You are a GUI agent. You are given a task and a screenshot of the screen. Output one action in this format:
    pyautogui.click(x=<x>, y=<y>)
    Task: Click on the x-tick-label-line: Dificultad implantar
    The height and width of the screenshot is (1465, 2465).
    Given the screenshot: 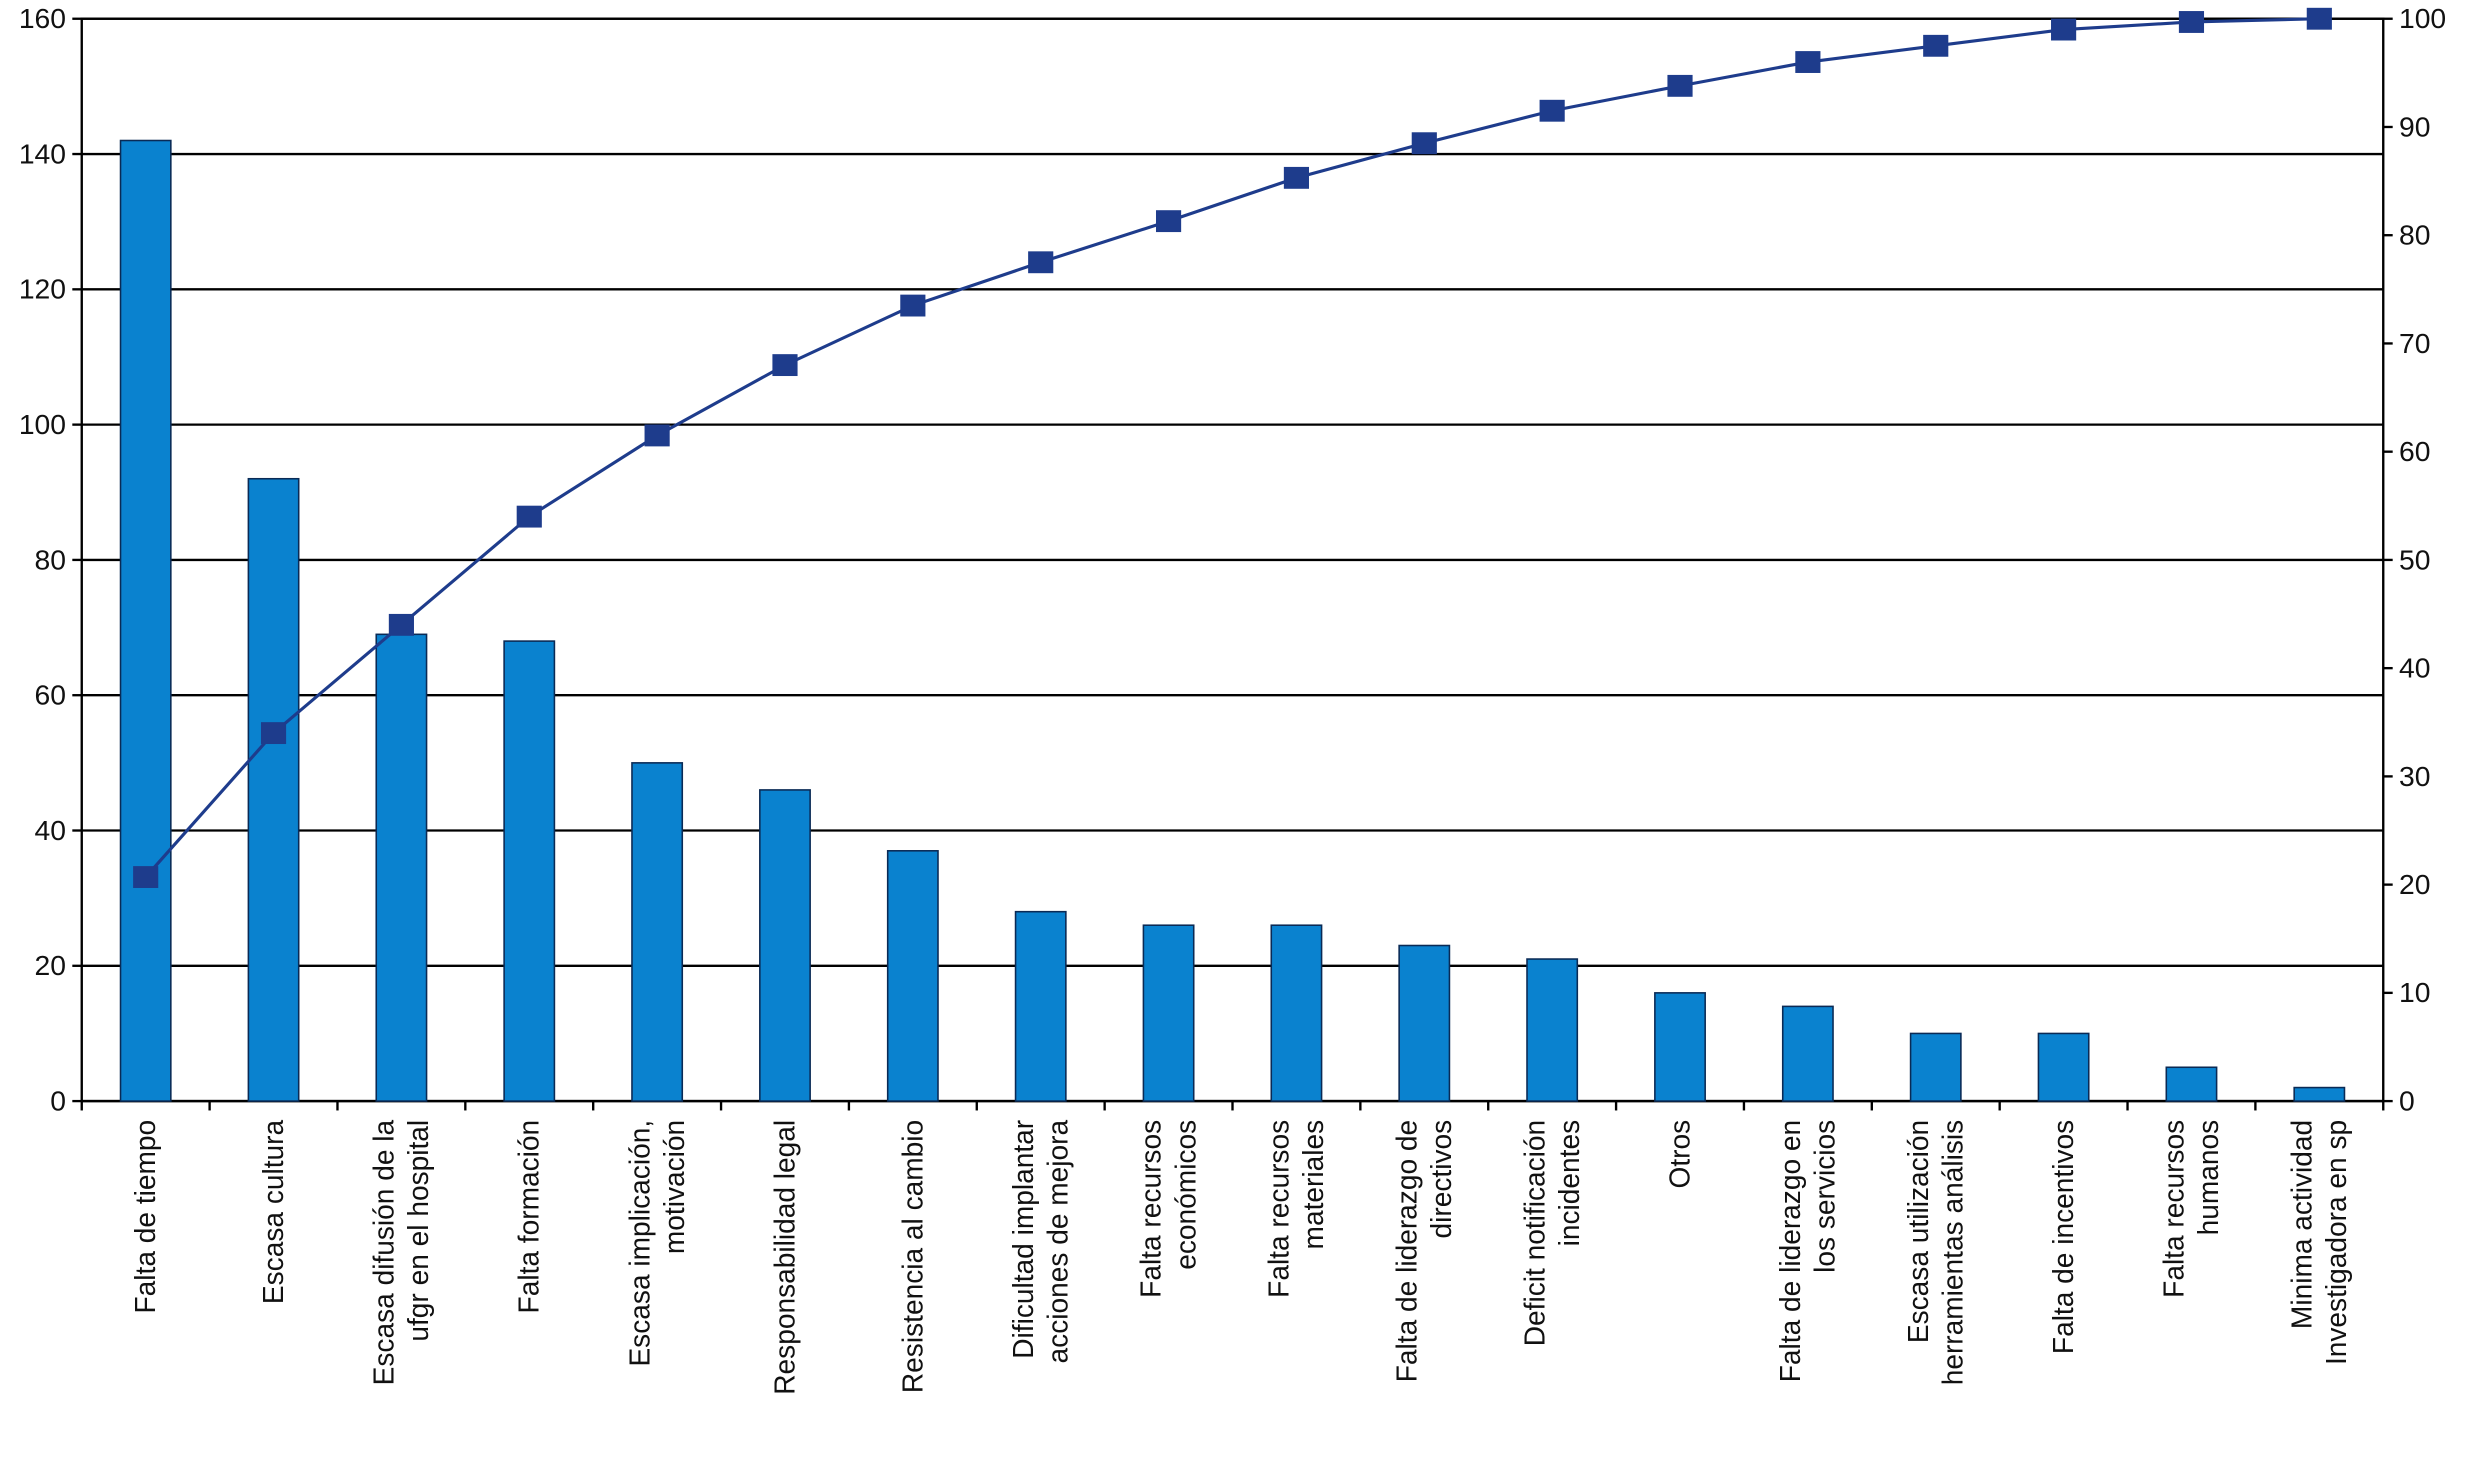 What is the action you would take?
    pyautogui.click(x=1023, y=1239)
    